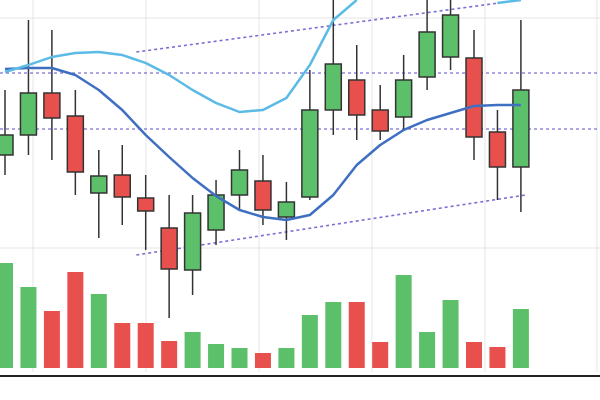 The height and width of the screenshot is (400, 600). I want to click on trend-line, so click(329, 26).